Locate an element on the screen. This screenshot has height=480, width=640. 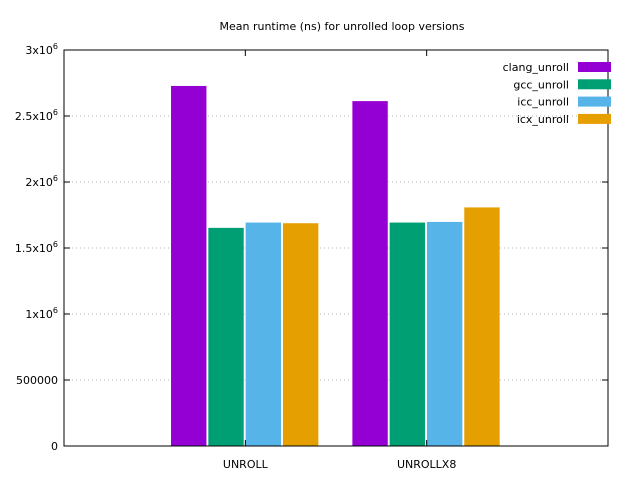
bar-icx_unroll-UNROLLX8 is located at coordinates (482, 326).